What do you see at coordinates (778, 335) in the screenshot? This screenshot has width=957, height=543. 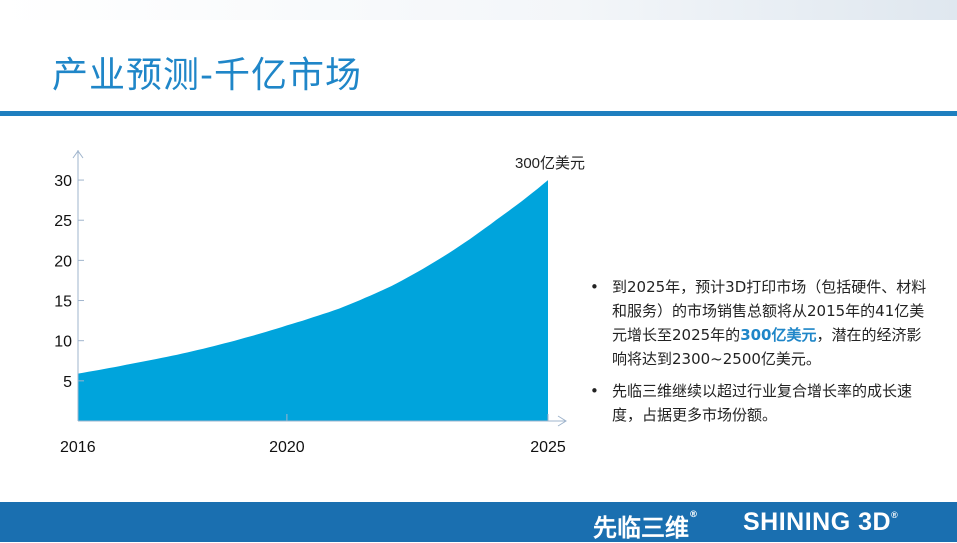 I see `bullet-highlight: 300亿美元` at bounding box center [778, 335].